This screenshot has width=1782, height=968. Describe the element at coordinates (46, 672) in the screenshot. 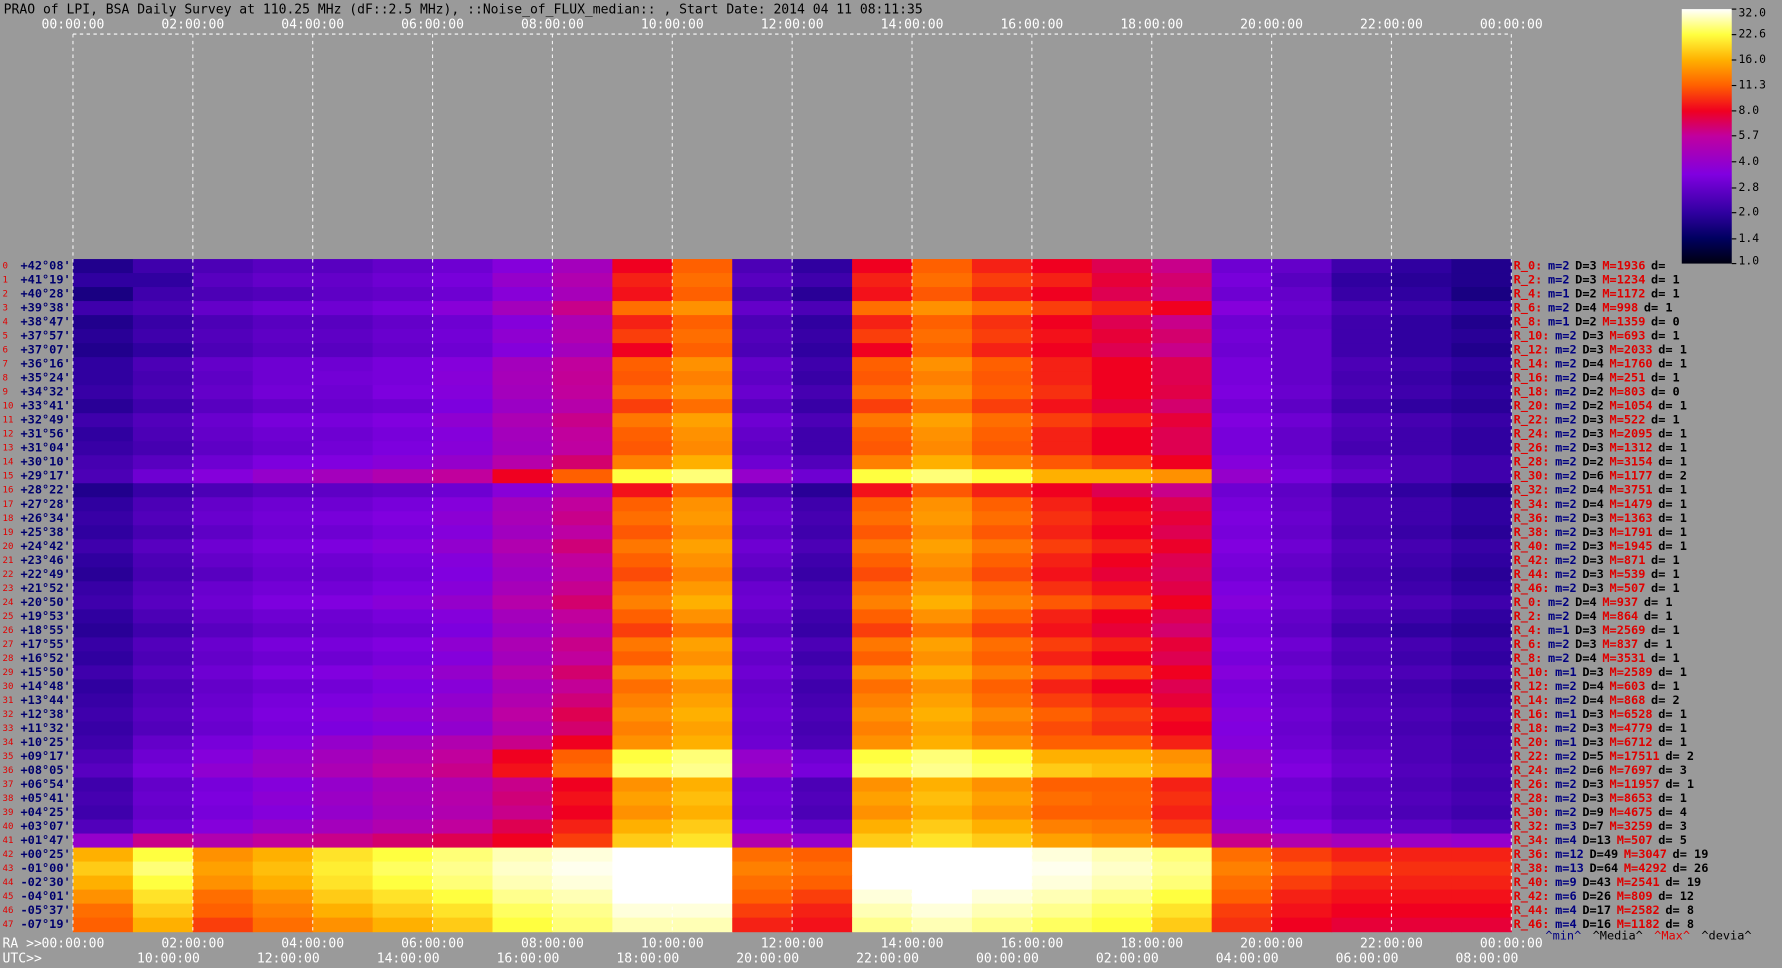

I see `row-label: +15°50'` at that location.